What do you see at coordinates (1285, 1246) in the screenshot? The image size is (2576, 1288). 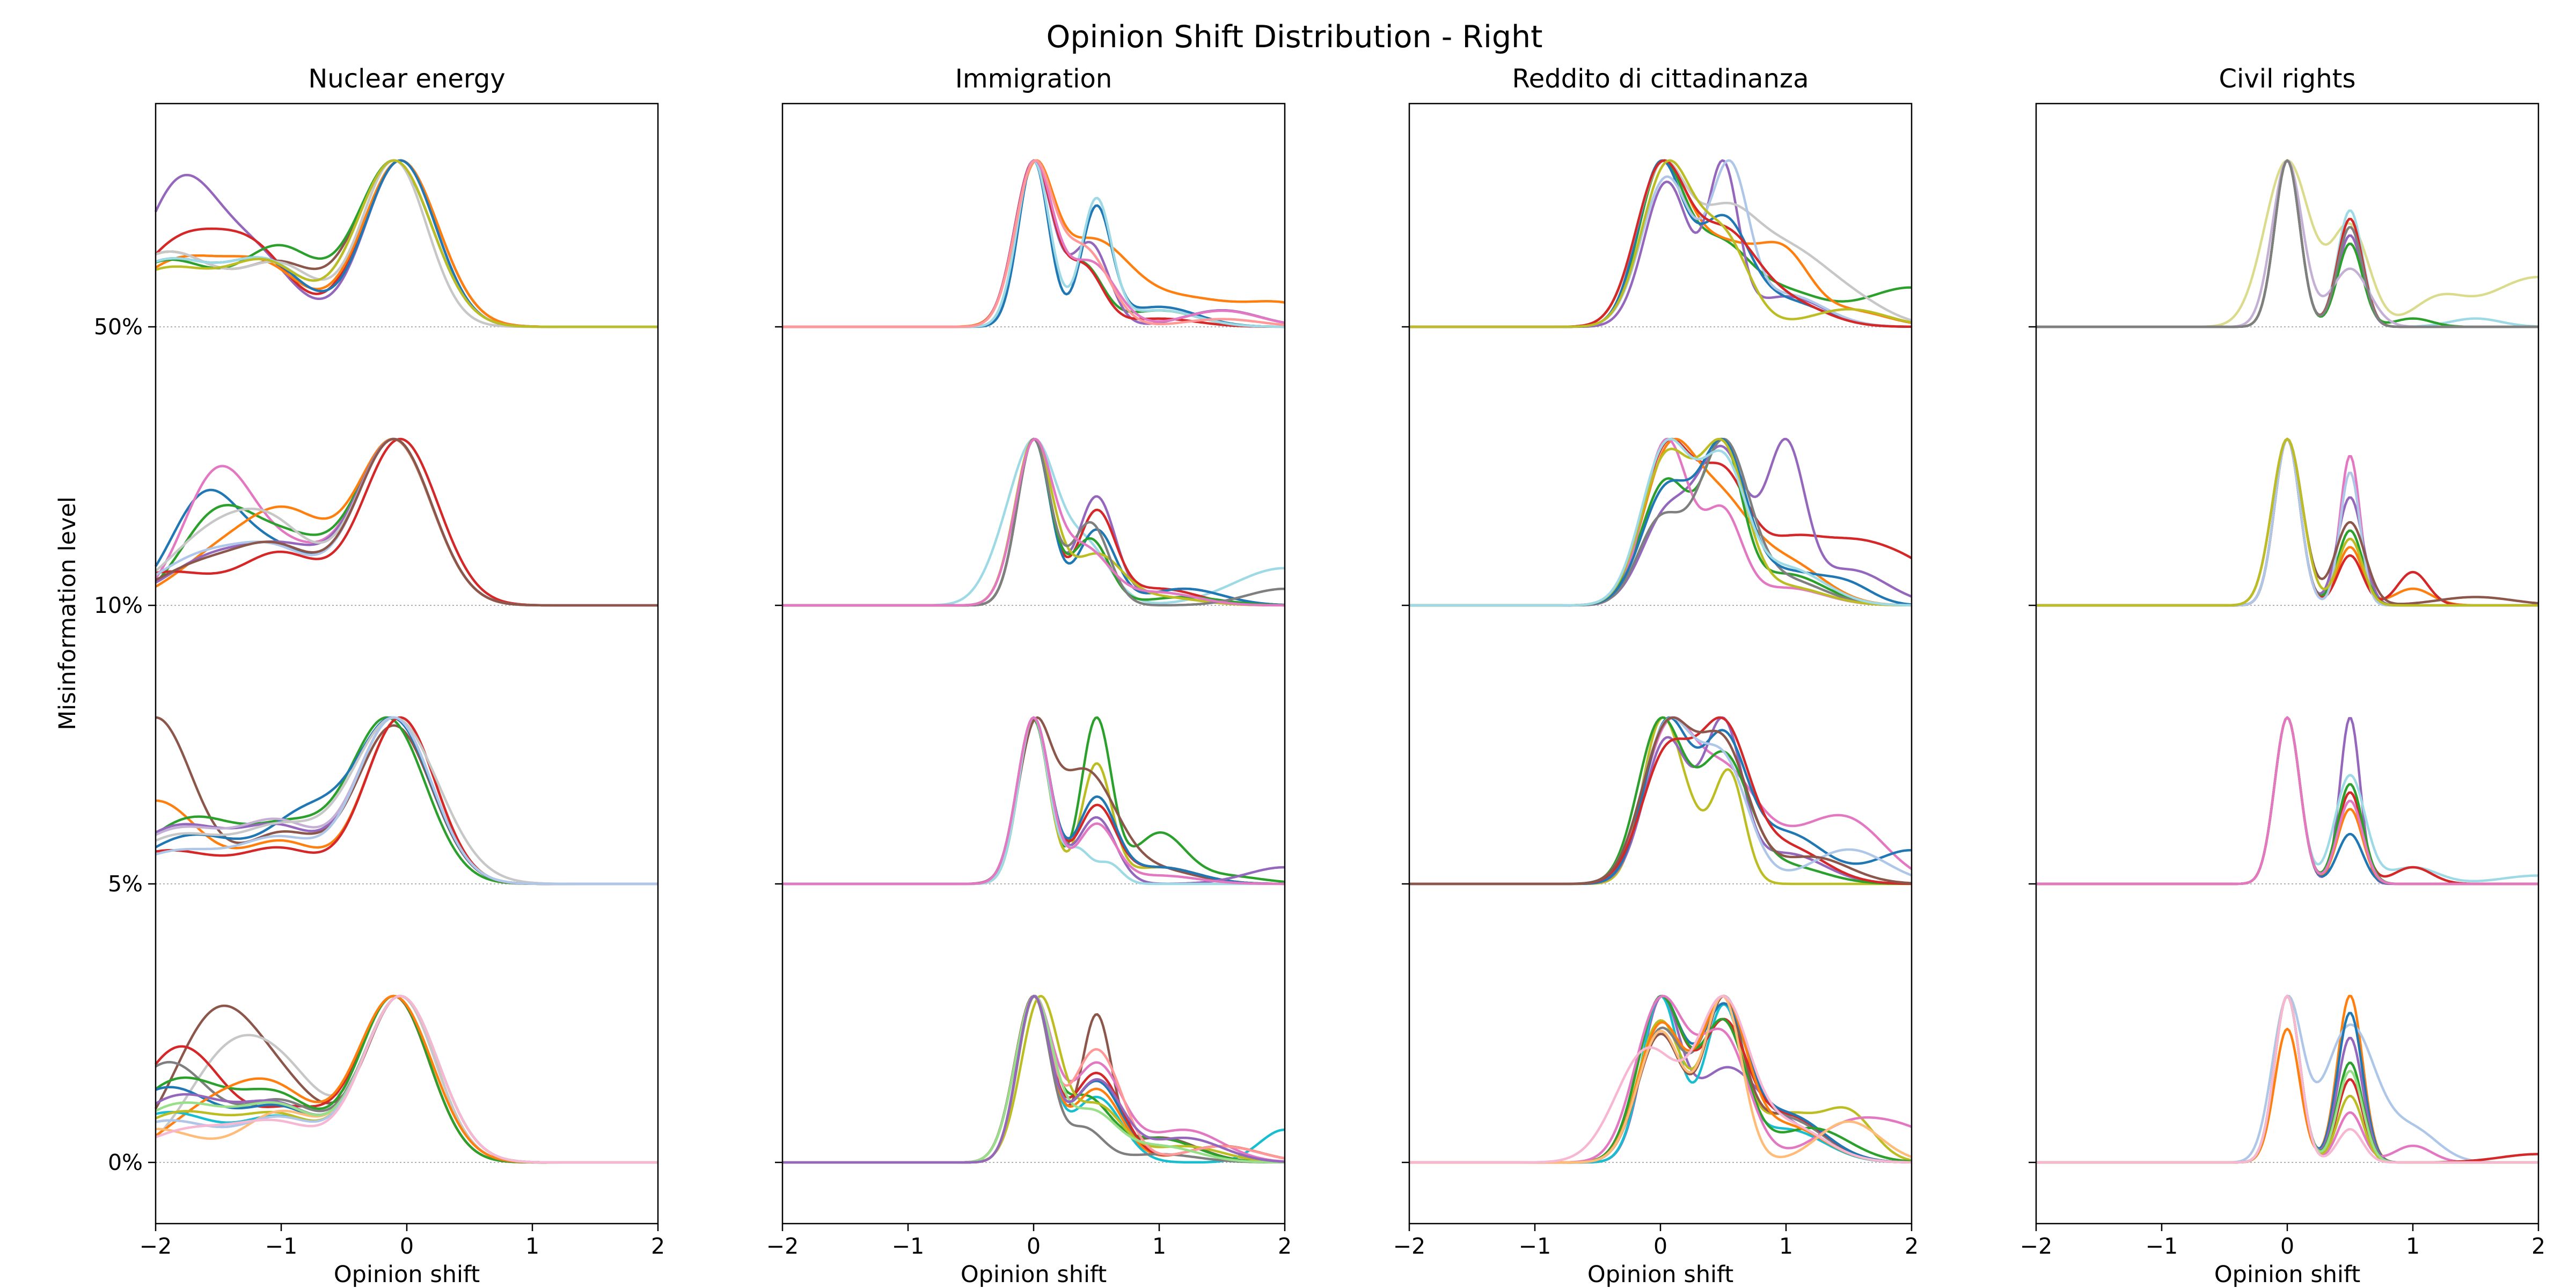 I see `x-tick-label: 2` at bounding box center [1285, 1246].